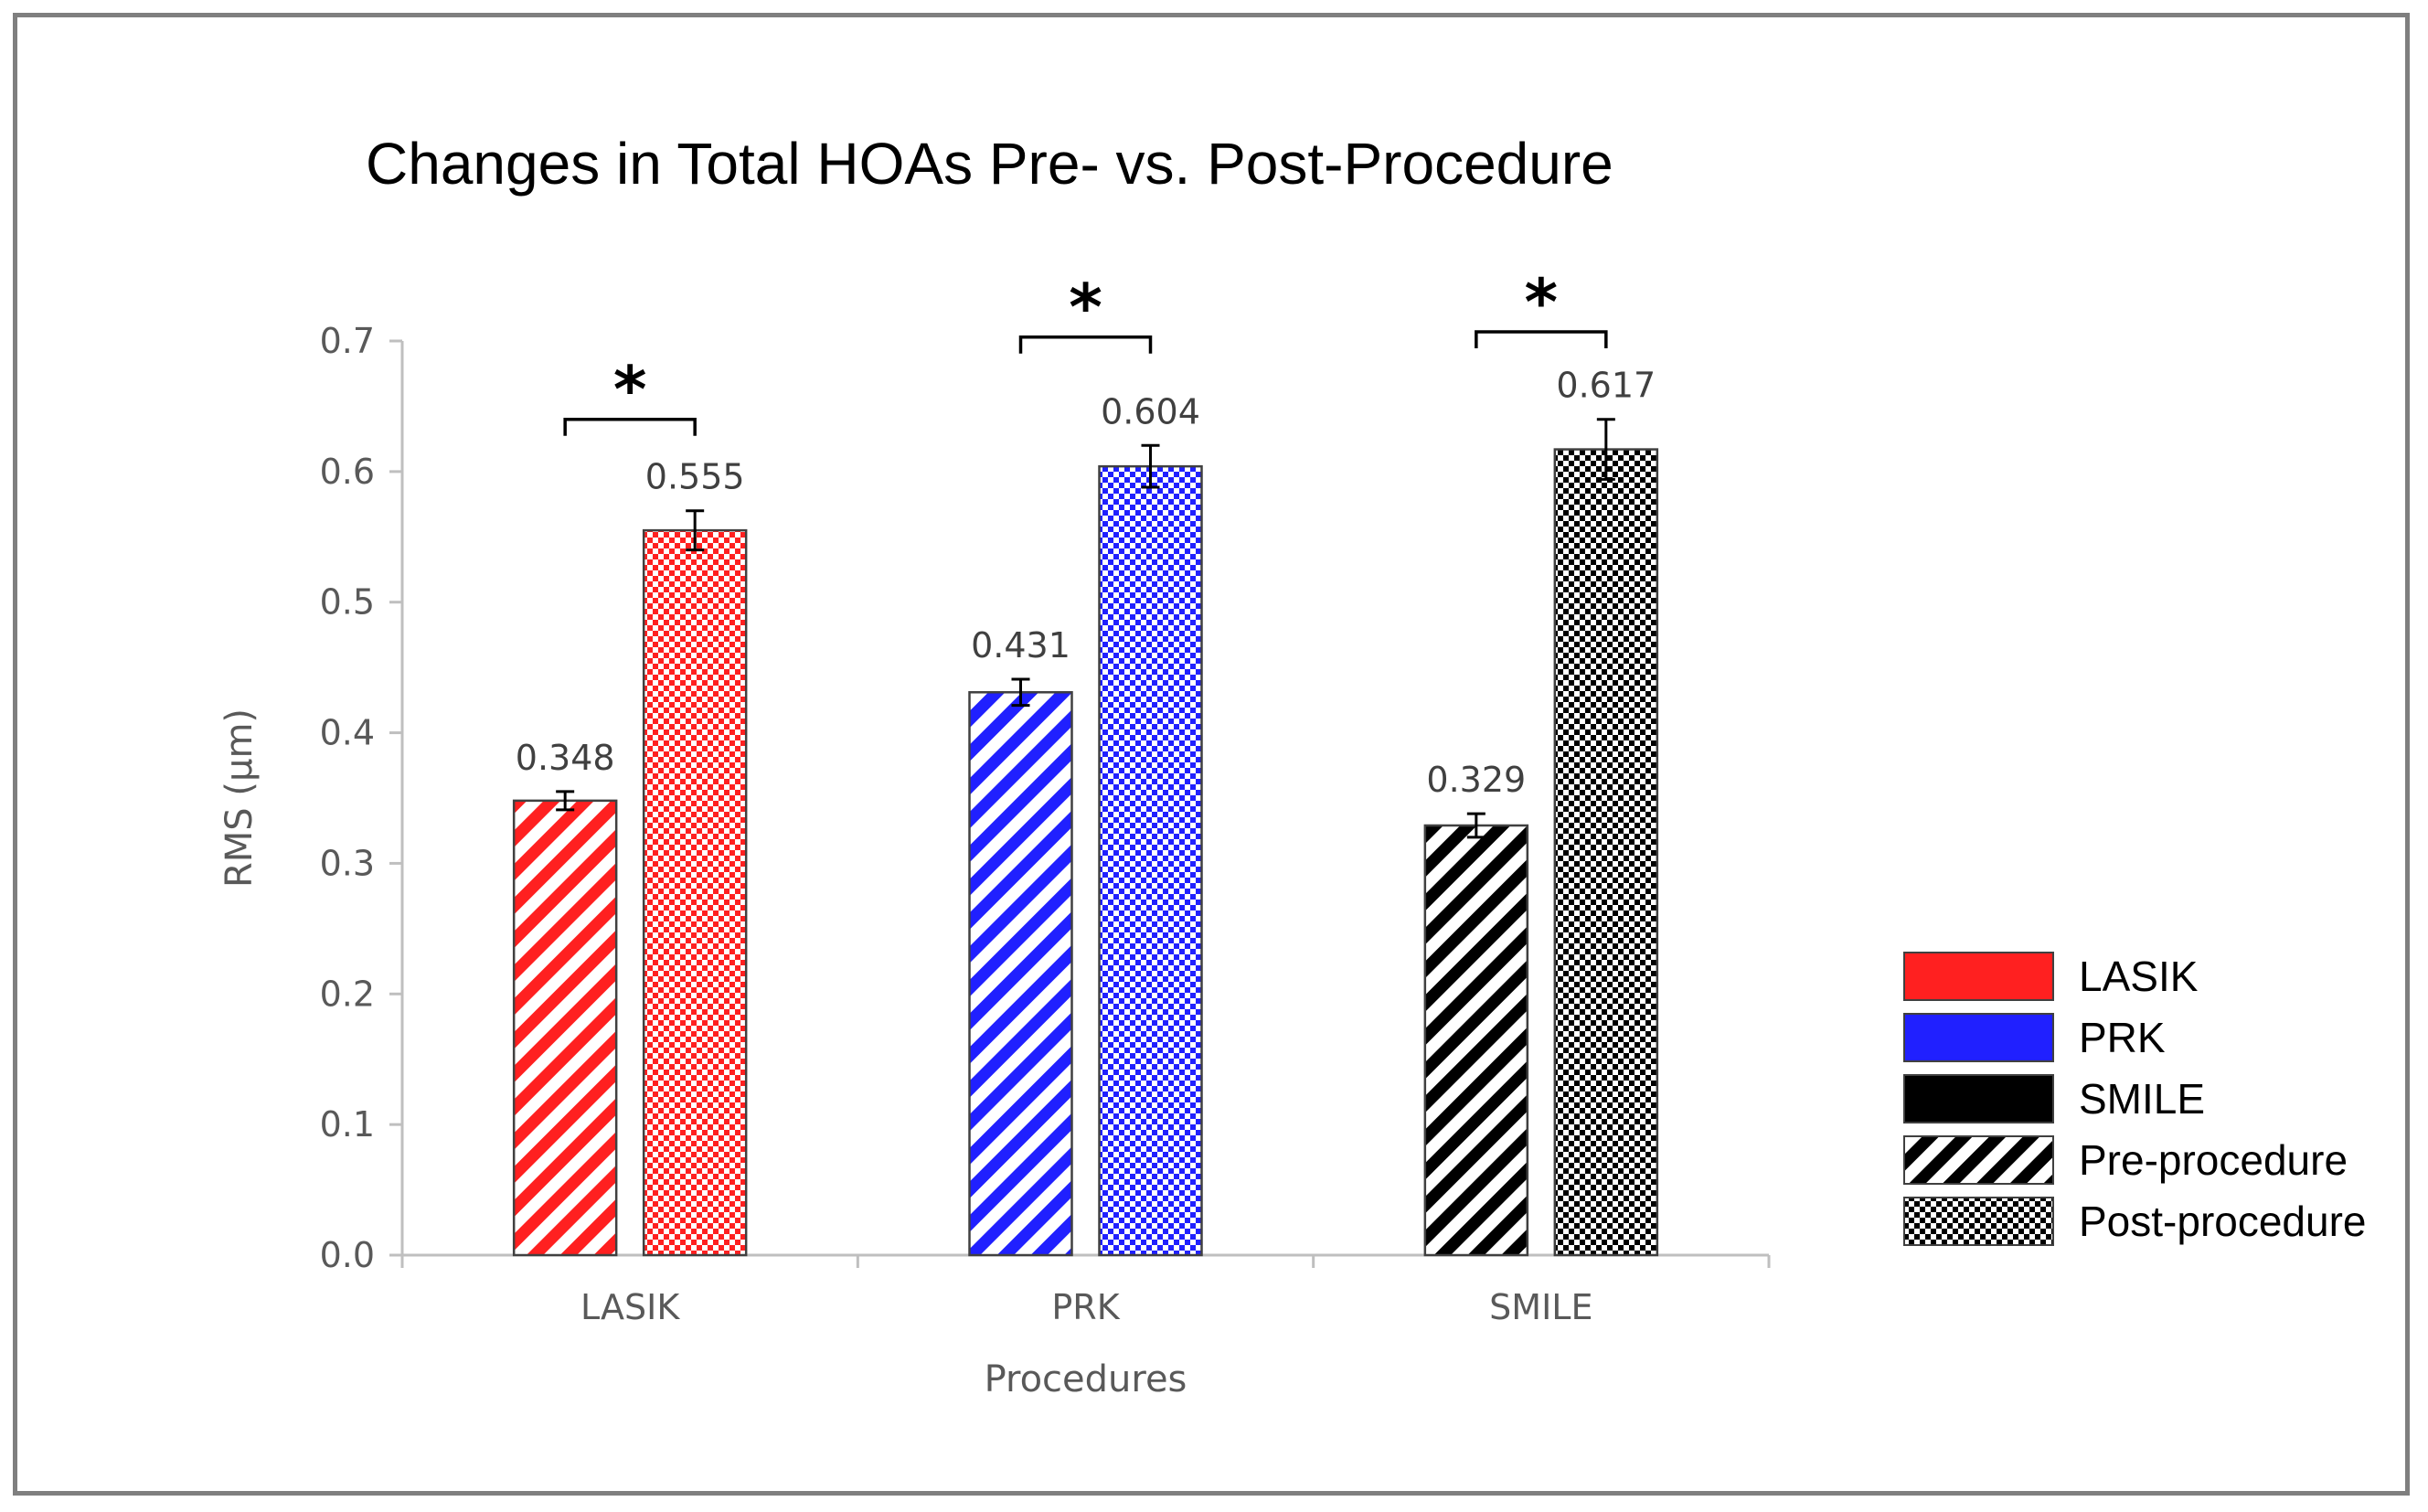 This screenshot has height=1512, width=2428. I want to click on significance-bracket-smile, so click(1541, 339).